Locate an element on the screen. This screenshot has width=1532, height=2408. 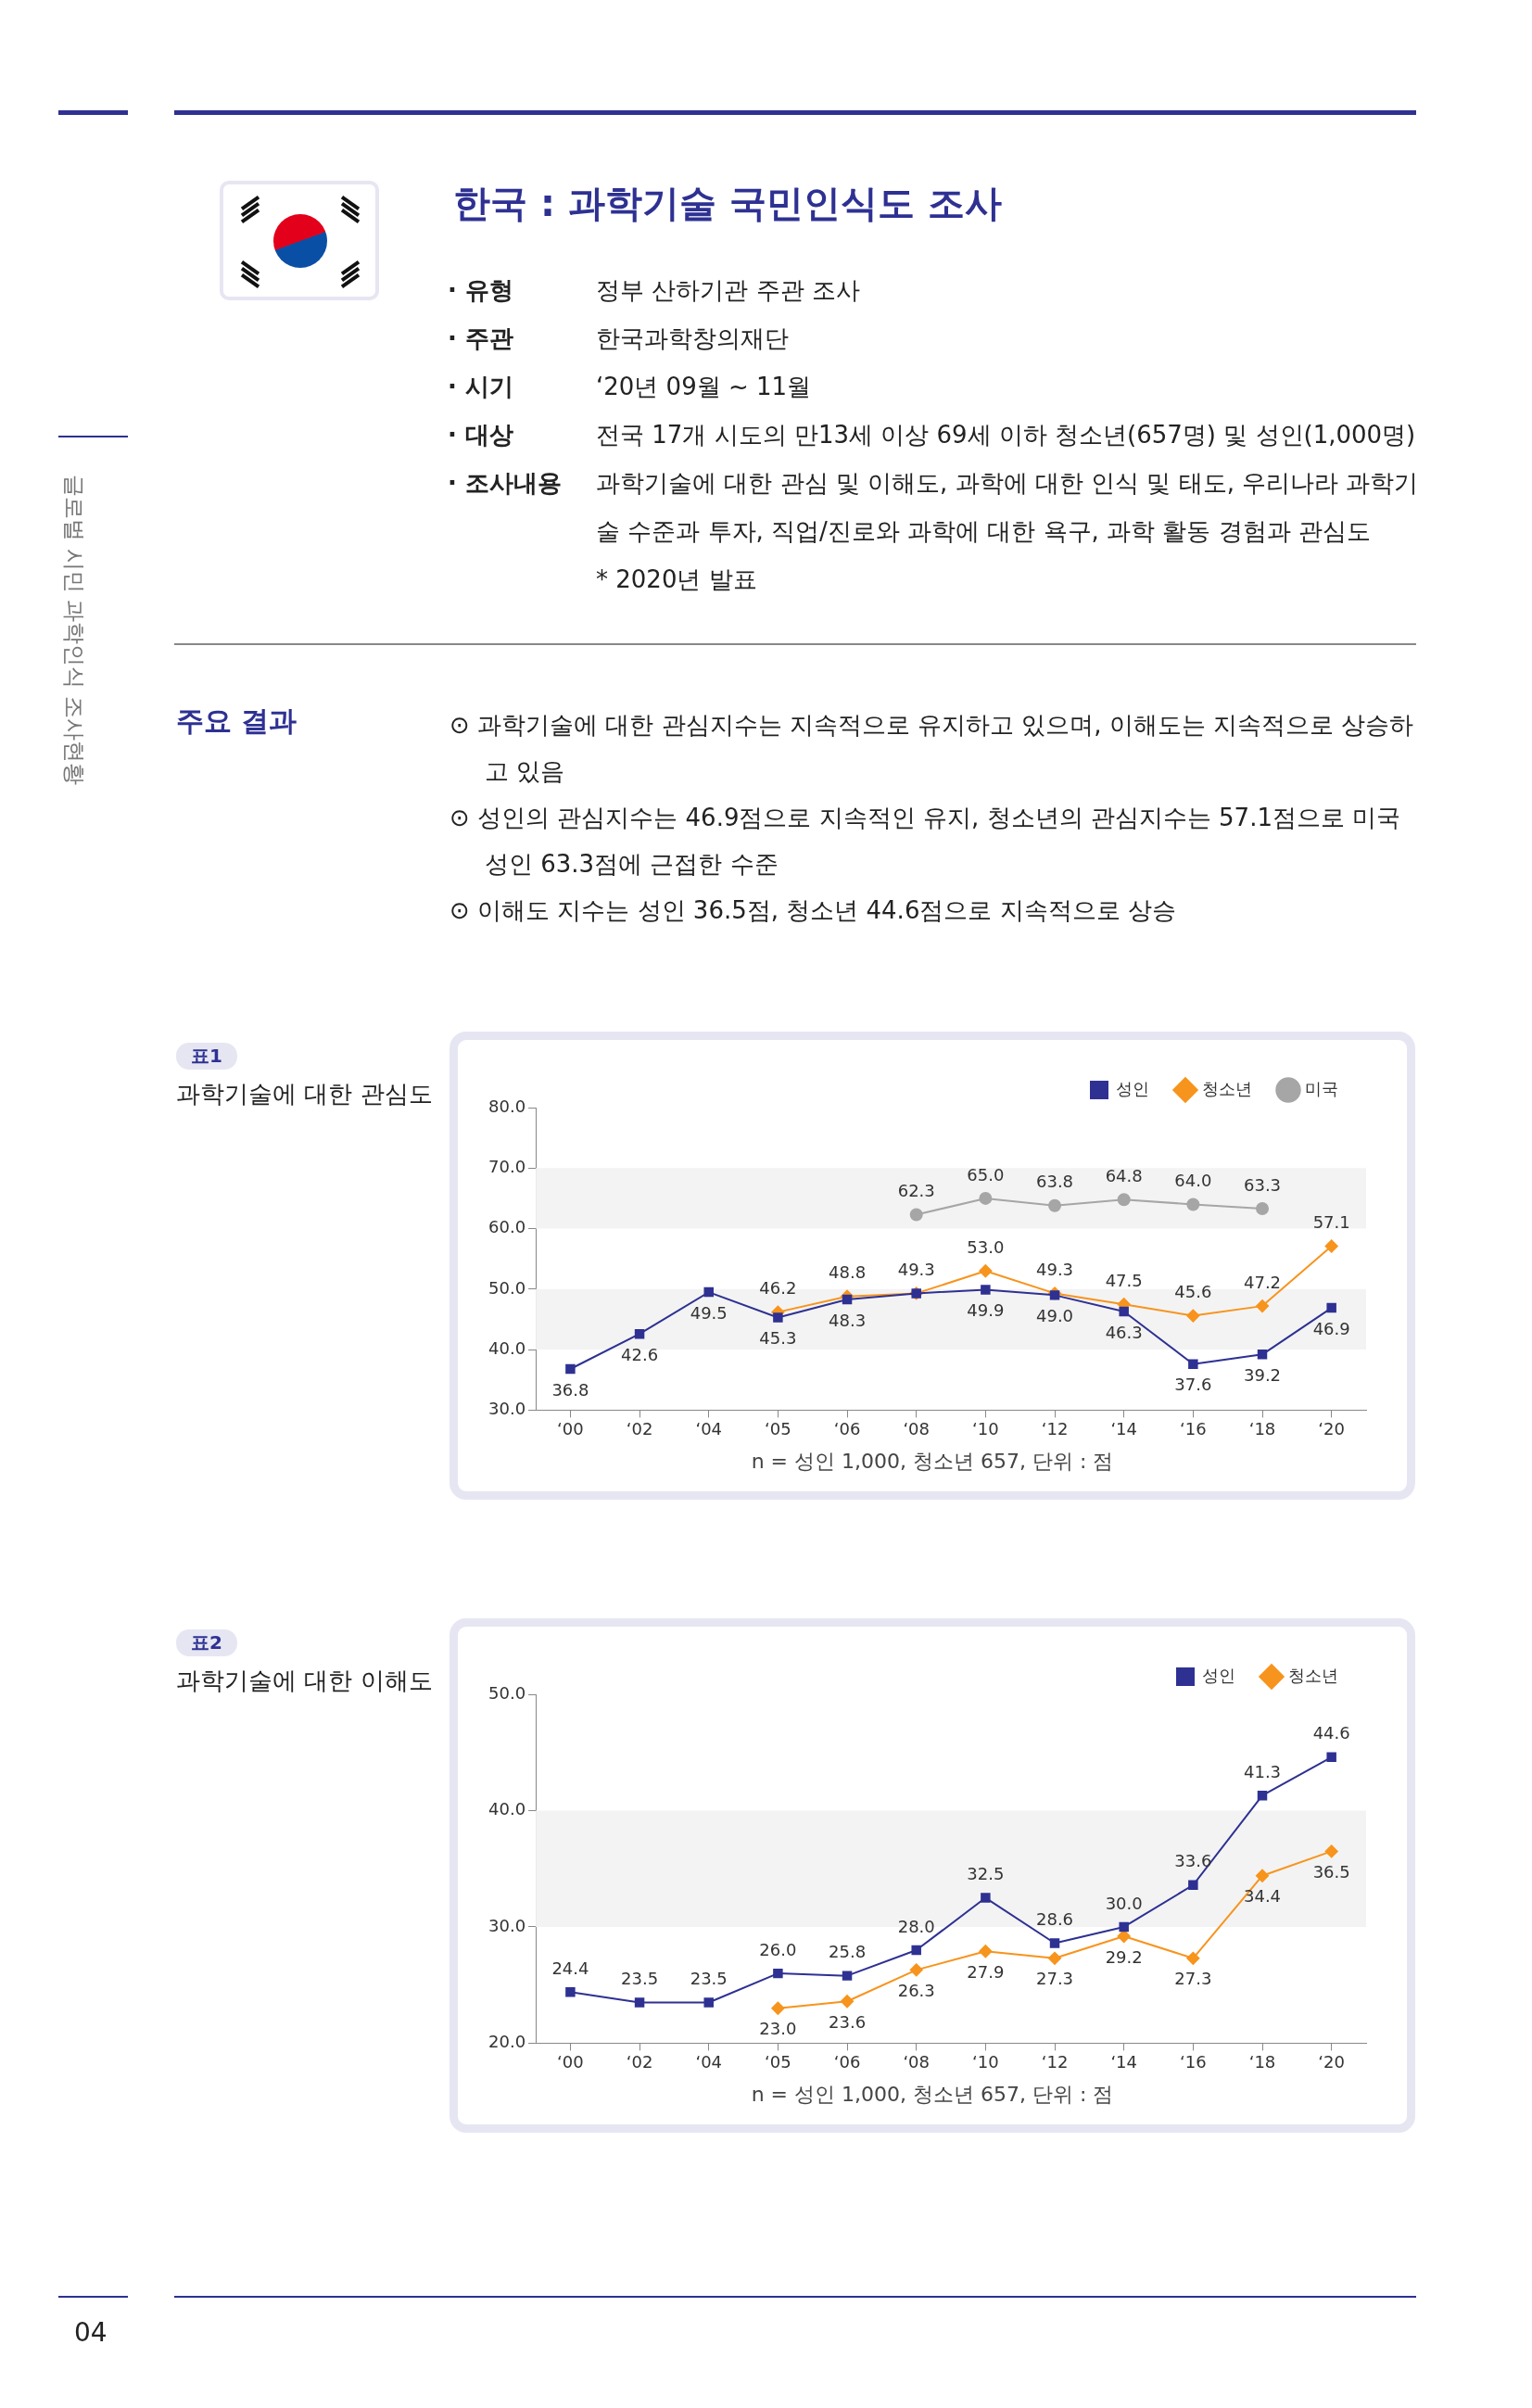
data-label: 49.9 is located at coordinates (986, 1310).